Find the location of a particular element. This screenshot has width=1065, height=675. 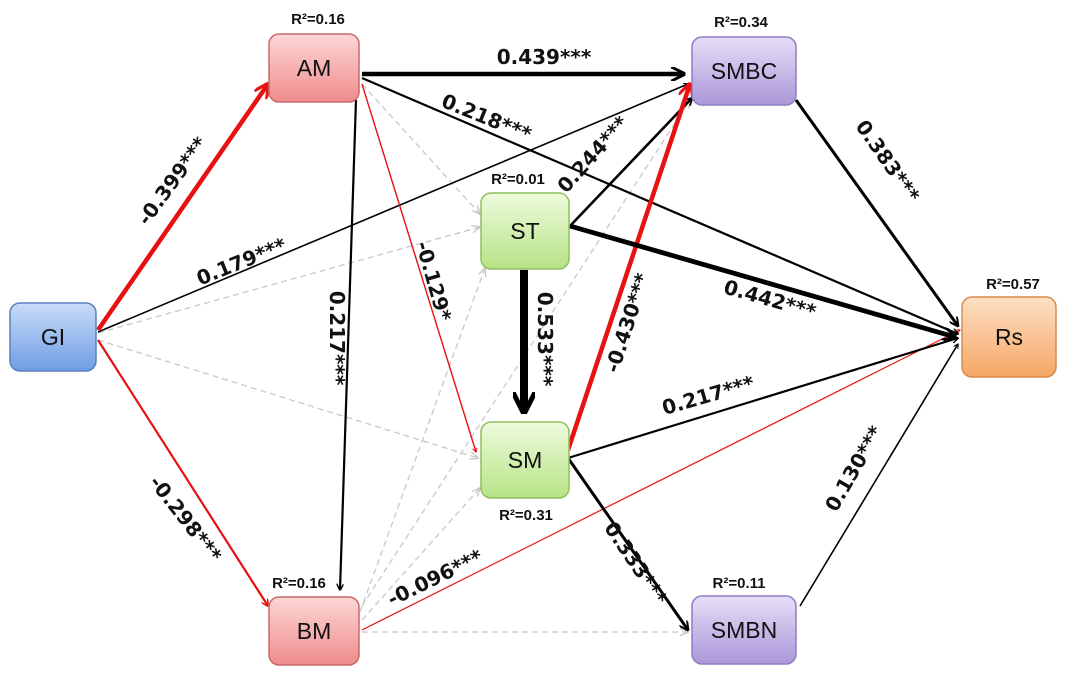

node-gi: GI is located at coordinates (53, 337).